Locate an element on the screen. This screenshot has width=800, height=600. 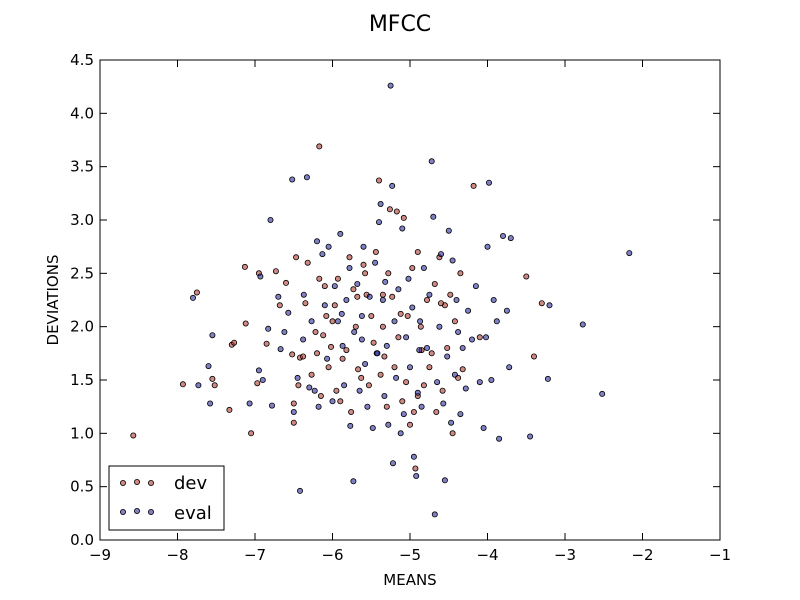
x-tick-label-3: −6 is located at coordinates (332, 555).